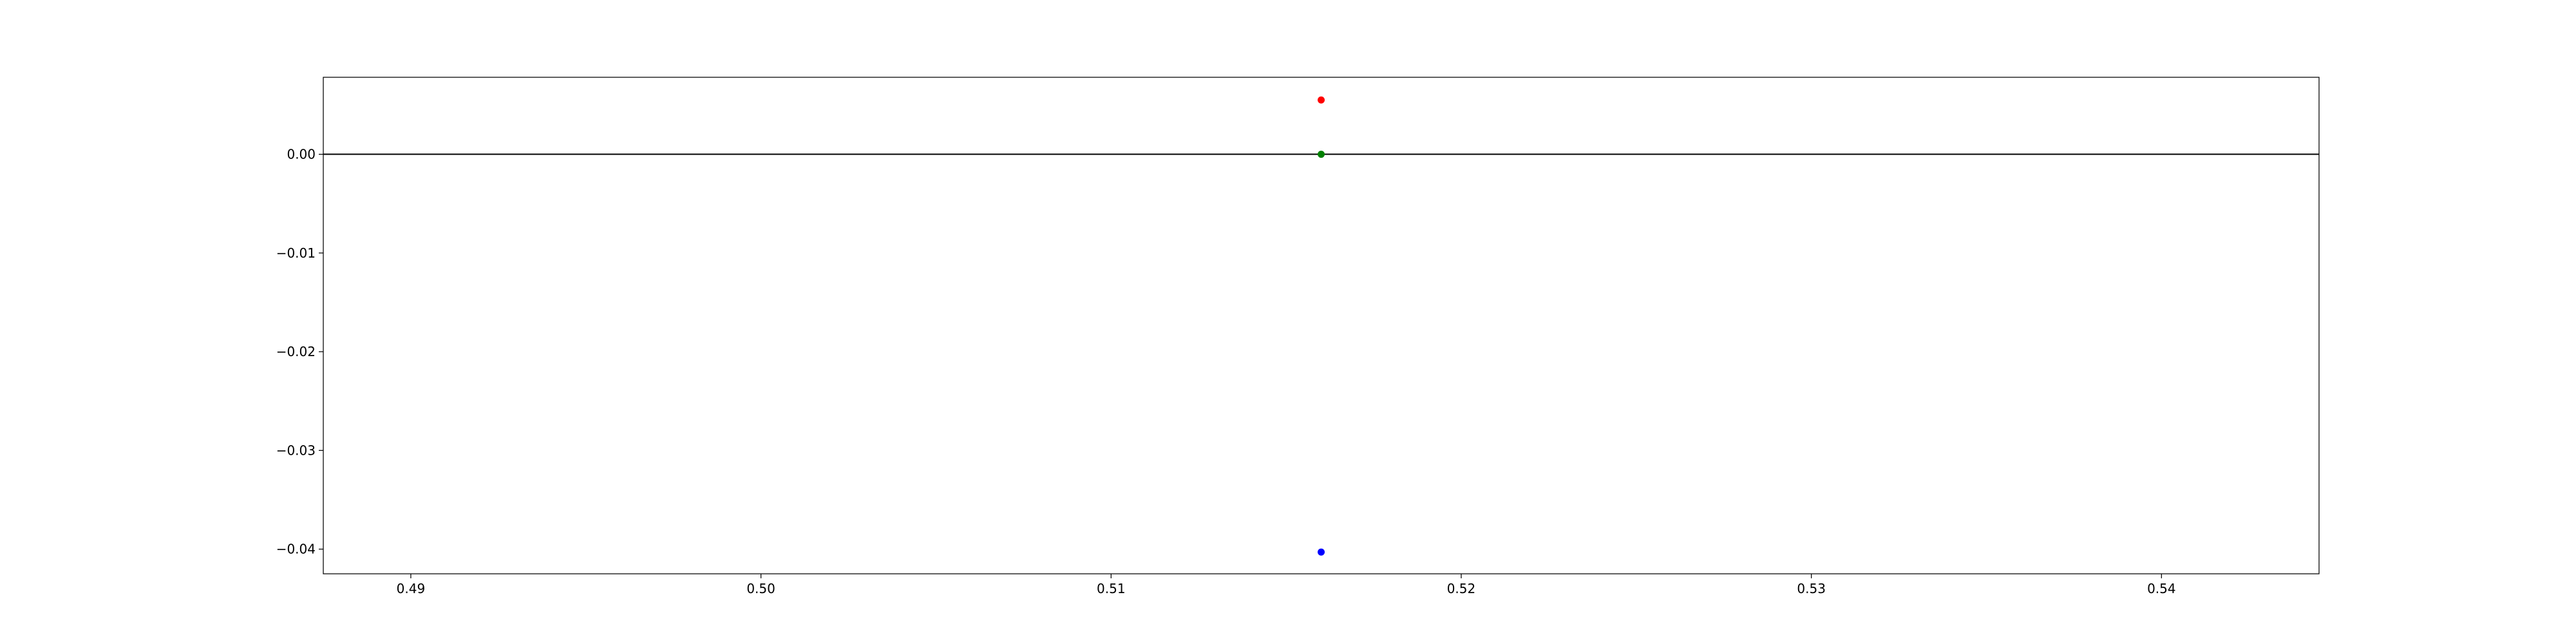  I want to click on x-tick-label: 0.53, so click(1812, 588).